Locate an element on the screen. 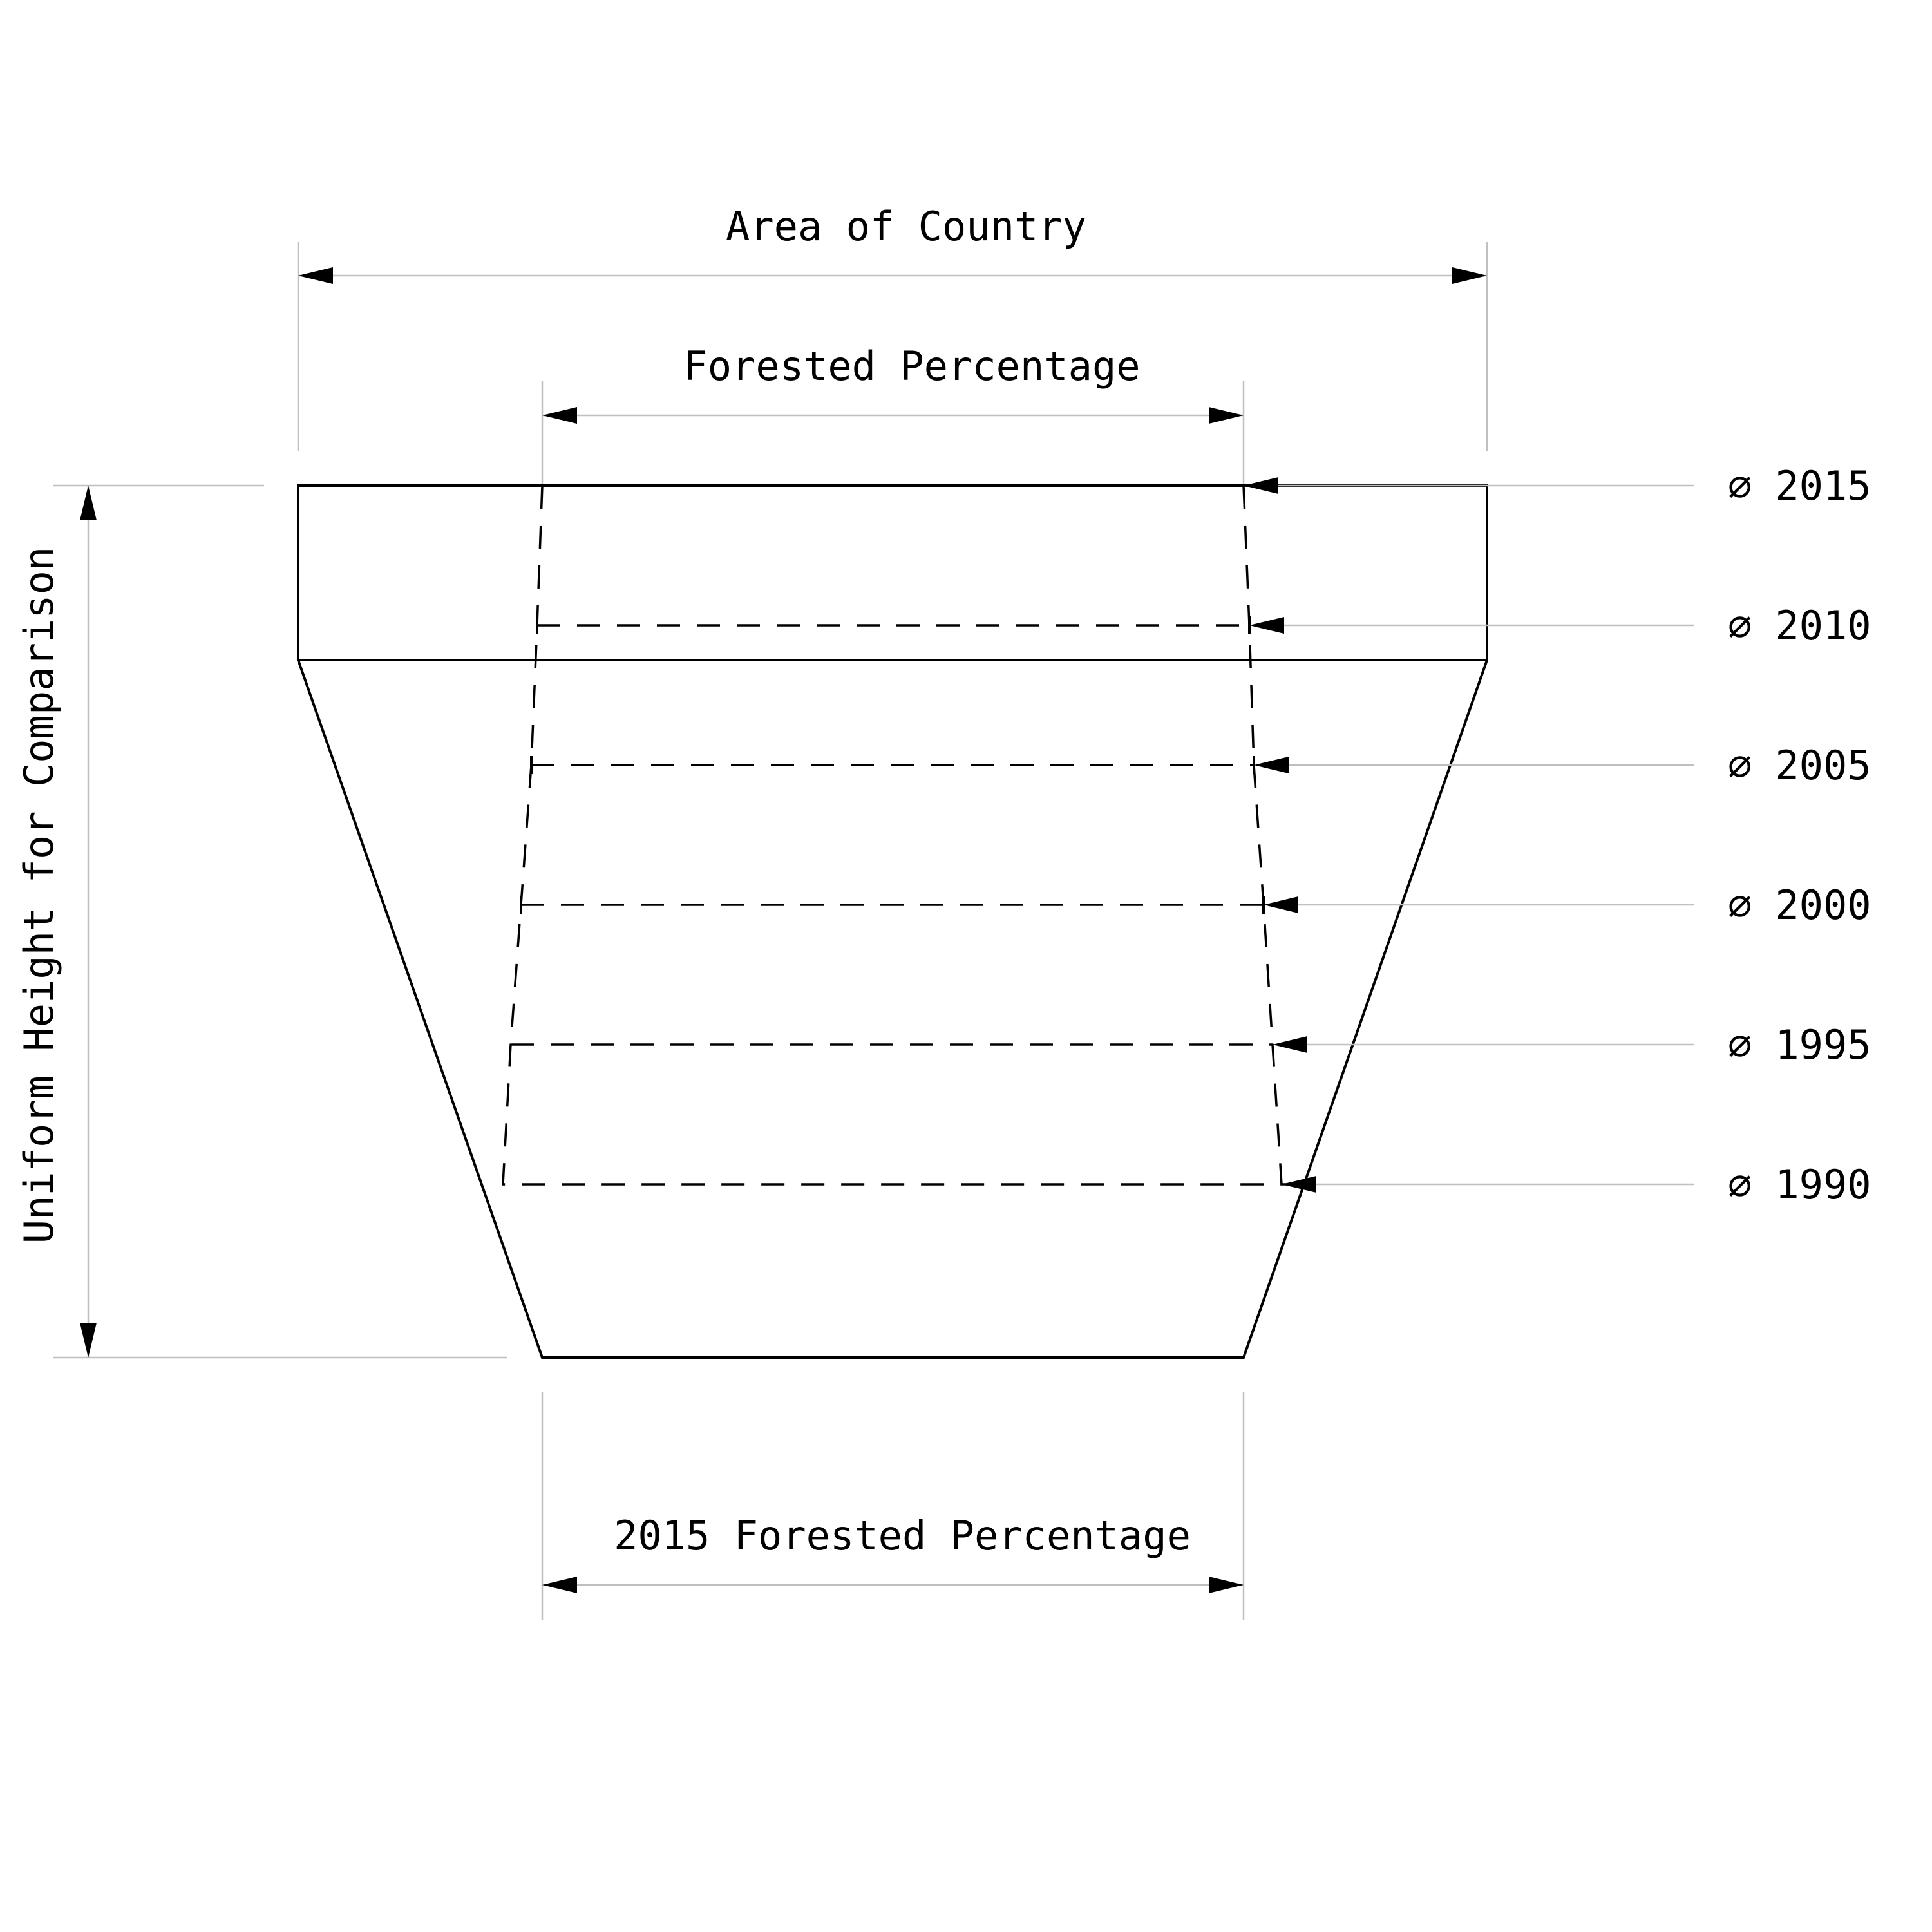 Image resolution: width=1932 pixels, height=1932 pixels. year-value: 1995 is located at coordinates (1823, 1044).